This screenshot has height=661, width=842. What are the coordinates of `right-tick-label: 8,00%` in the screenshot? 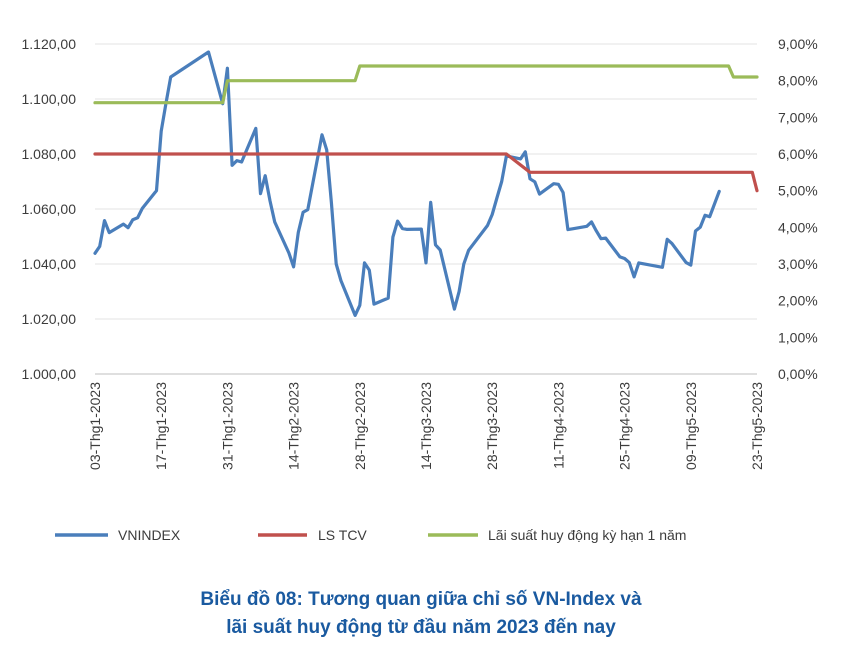 It's located at (798, 81).